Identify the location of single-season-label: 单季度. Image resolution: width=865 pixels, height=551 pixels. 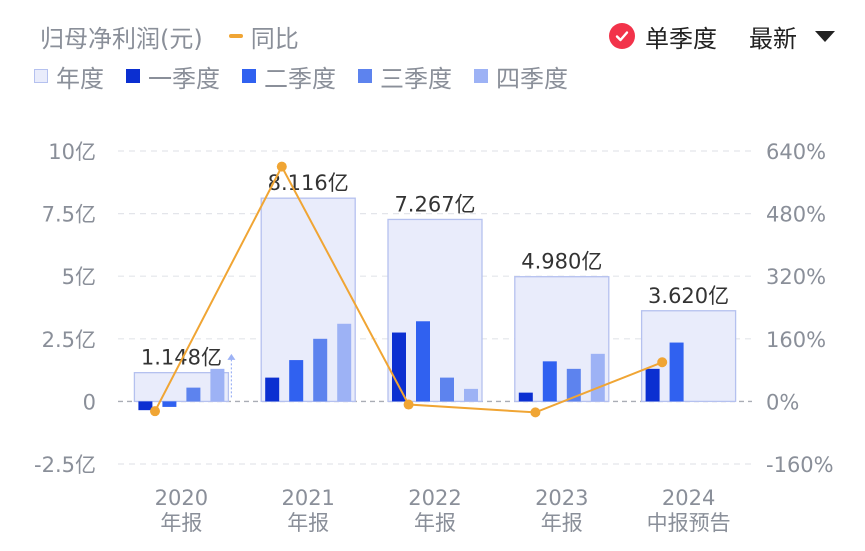
(681, 38).